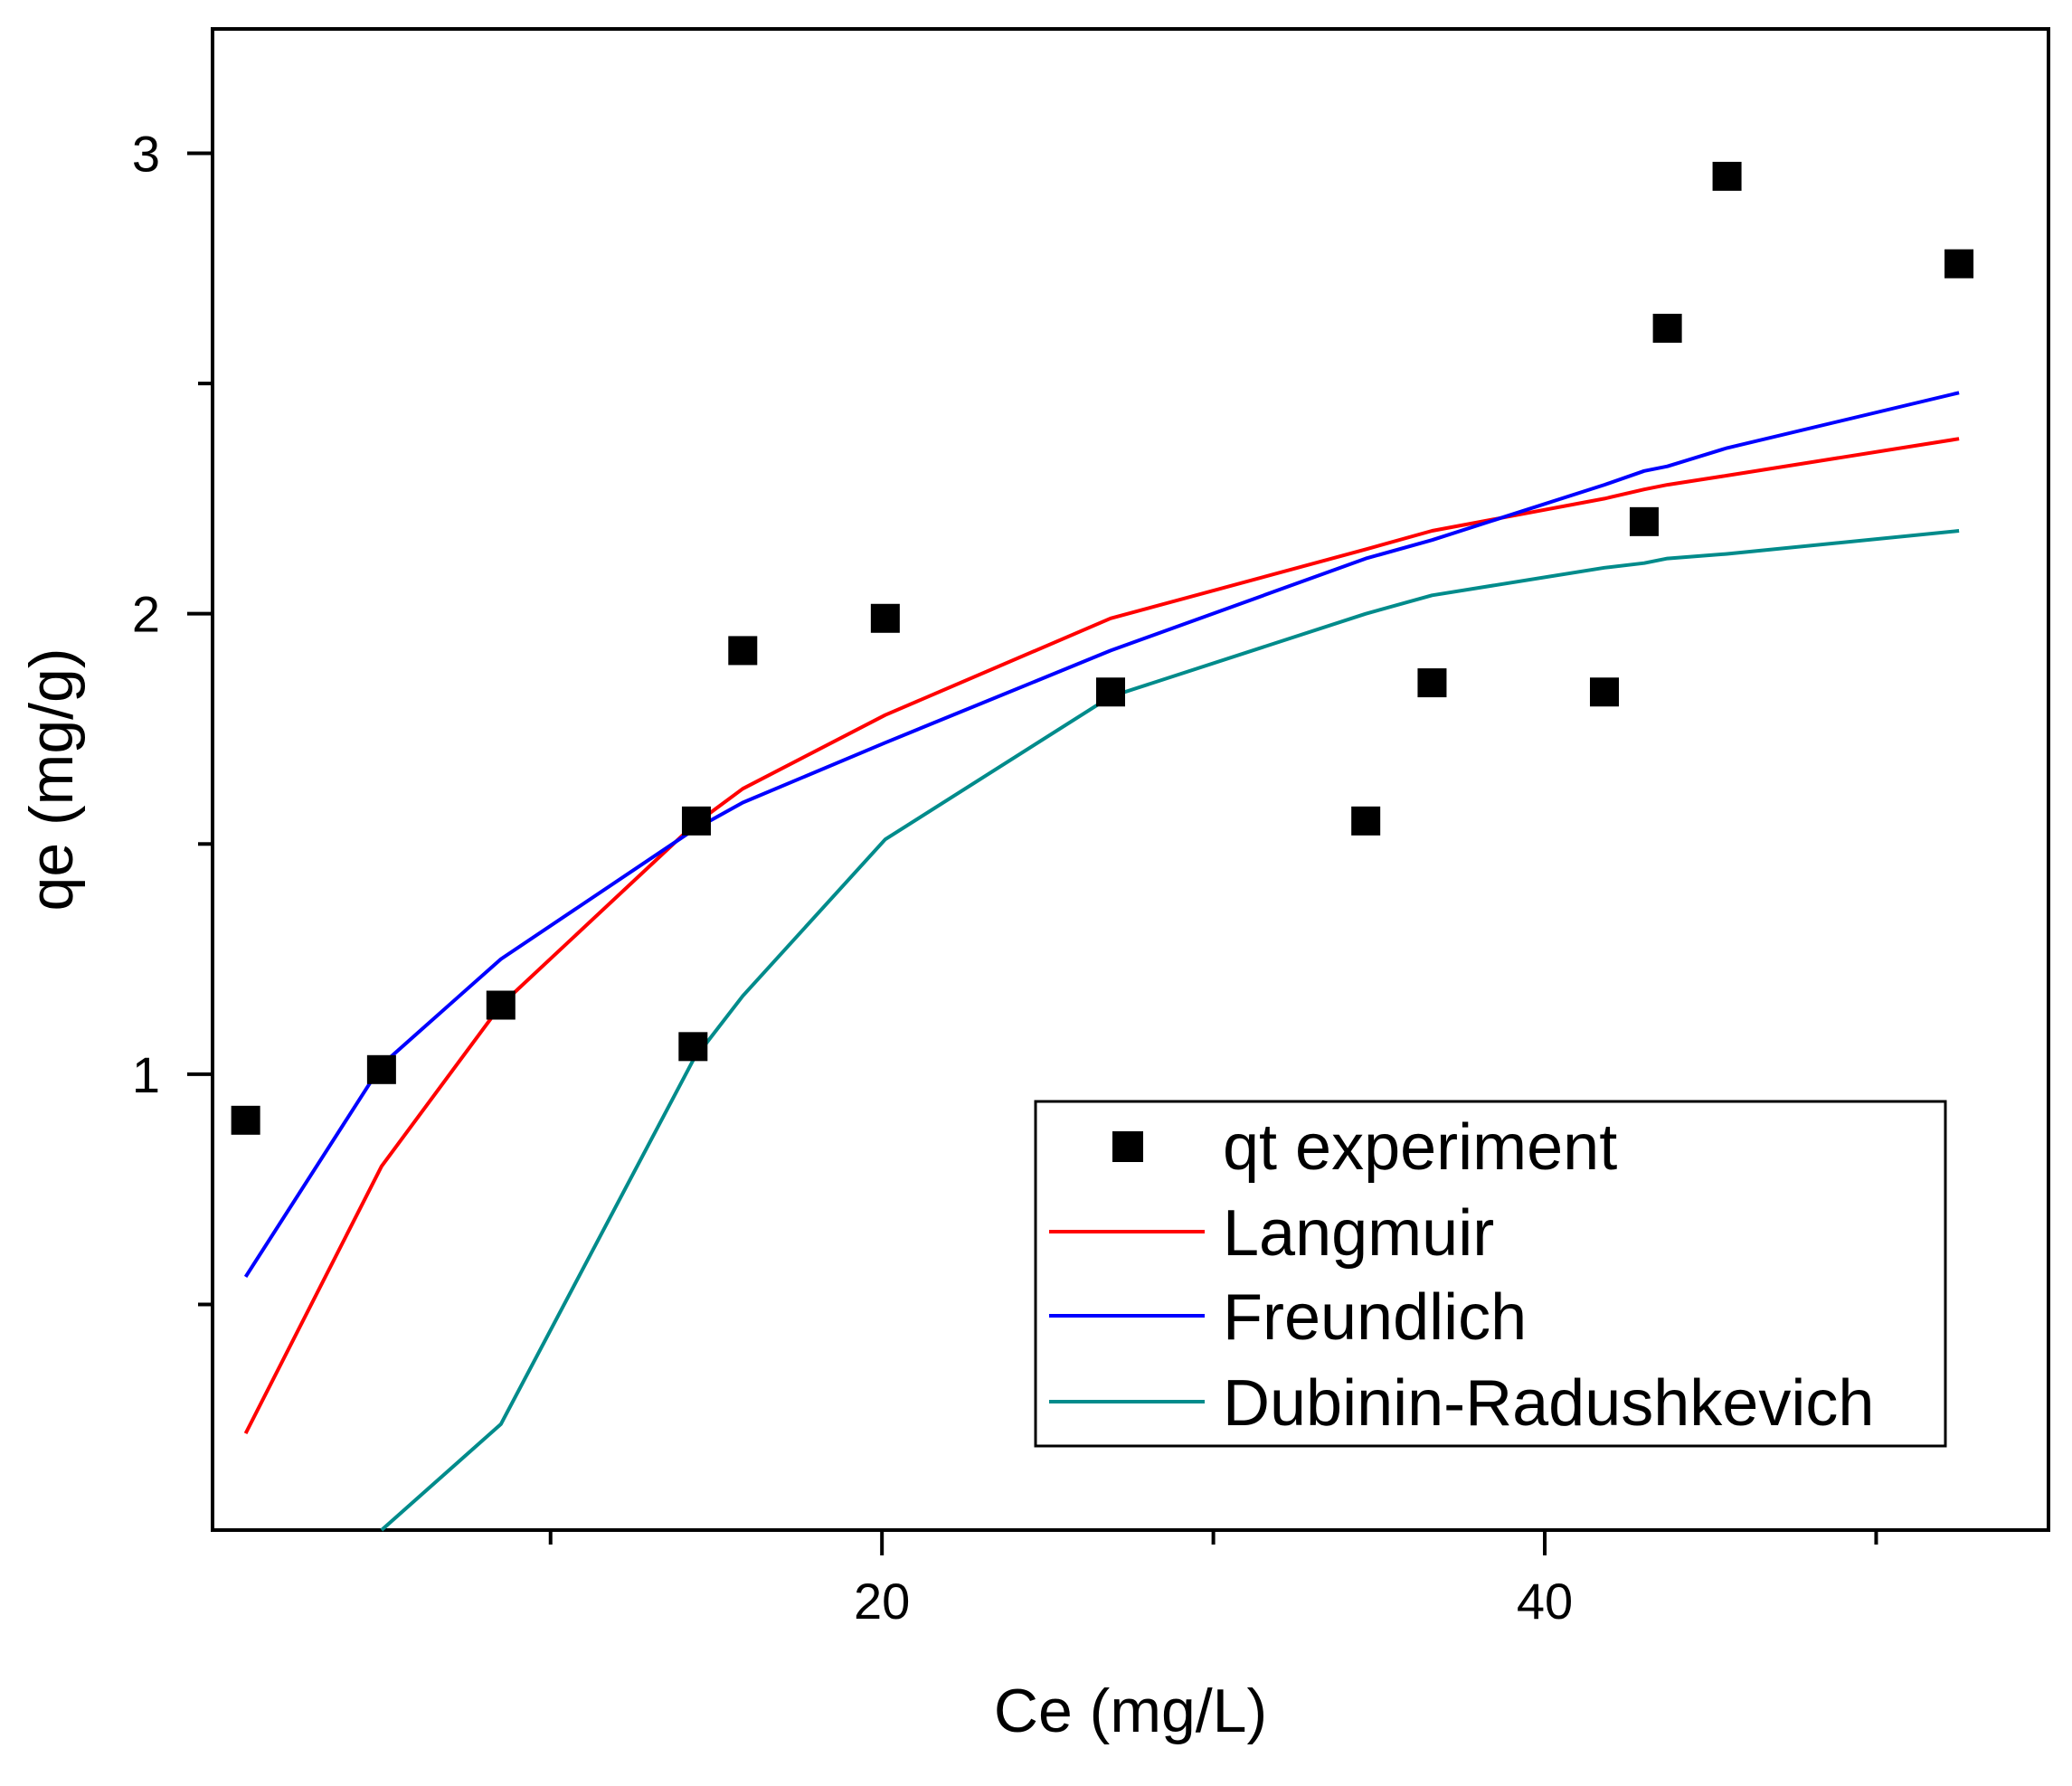 Image resolution: width=2072 pixels, height=1786 pixels. What do you see at coordinates (882, 1602) in the screenshot?
I see `x-tick-label: 20` at bounding box center [882, 1602].